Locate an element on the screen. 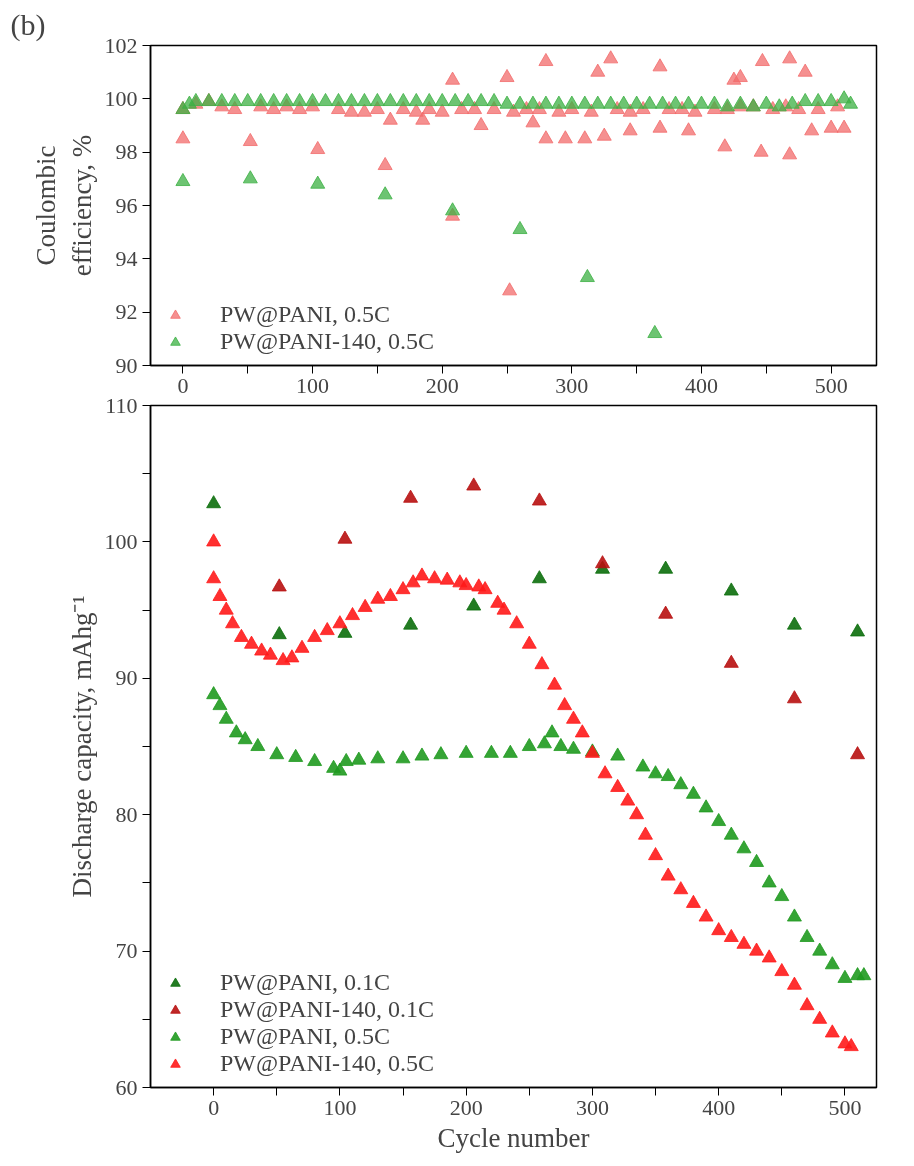 The width and height of the screenshot is (914, 1166). y-axis-title: Coulombic efficiency, % is located at coordinates (63, 205).